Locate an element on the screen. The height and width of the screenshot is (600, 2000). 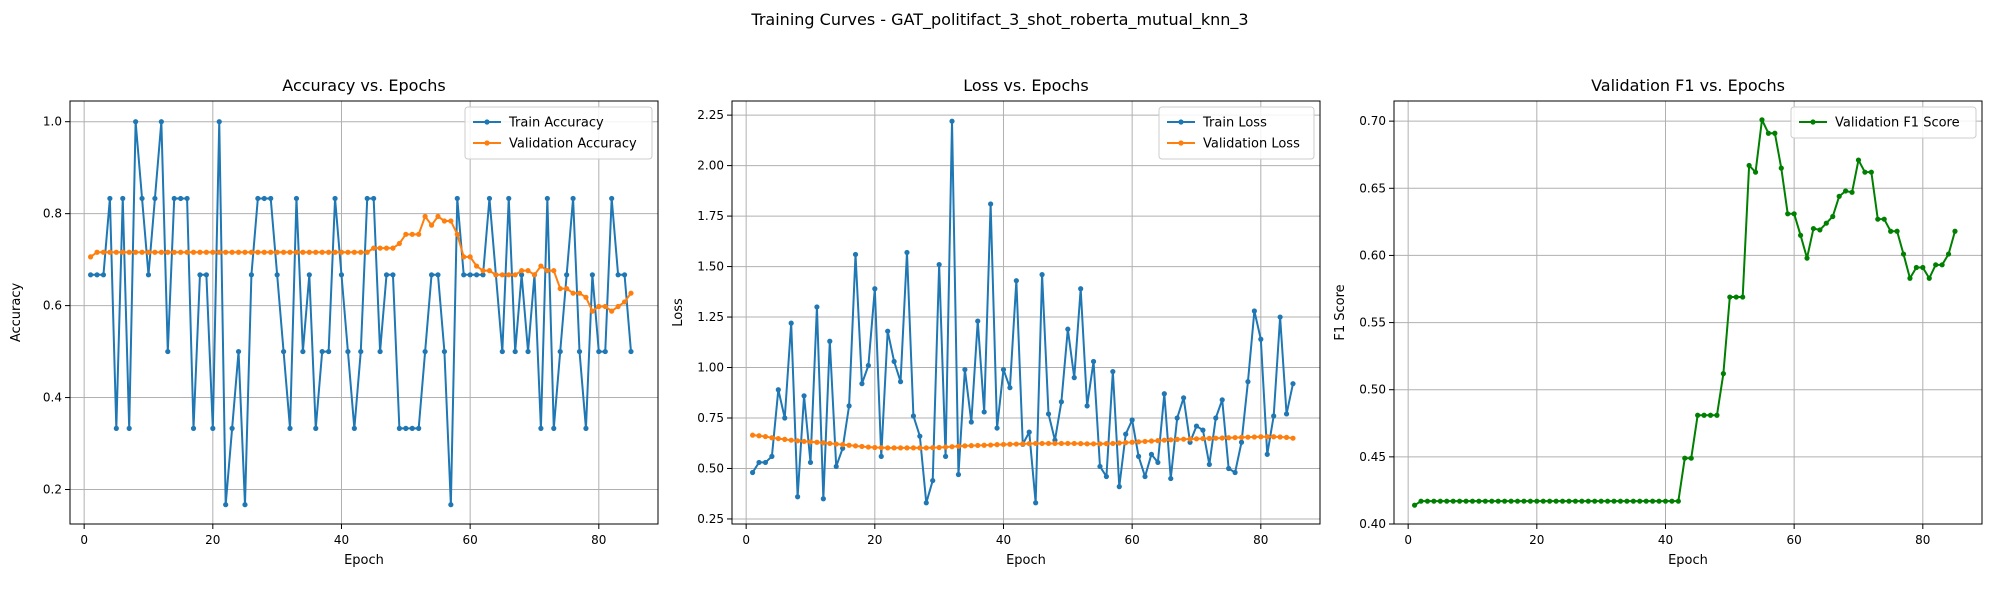
legend: Validation F1 Score is located at coordinates (1883, 122).